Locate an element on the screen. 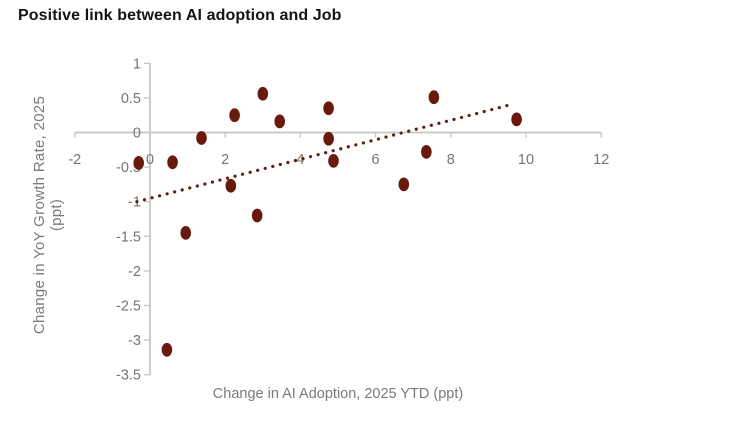 This screenshot has width=750, height=427. x-tick-label: 4 is located at coordinates (300, 160).